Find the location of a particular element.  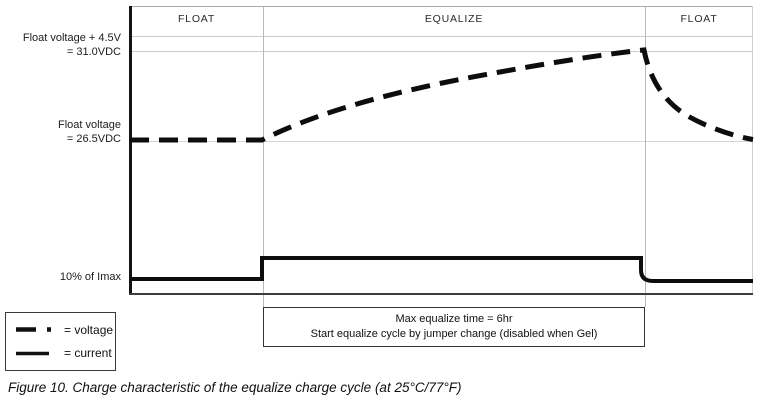

float-voltage-label-line1: Float voltage is located at coordinates (89, 125).